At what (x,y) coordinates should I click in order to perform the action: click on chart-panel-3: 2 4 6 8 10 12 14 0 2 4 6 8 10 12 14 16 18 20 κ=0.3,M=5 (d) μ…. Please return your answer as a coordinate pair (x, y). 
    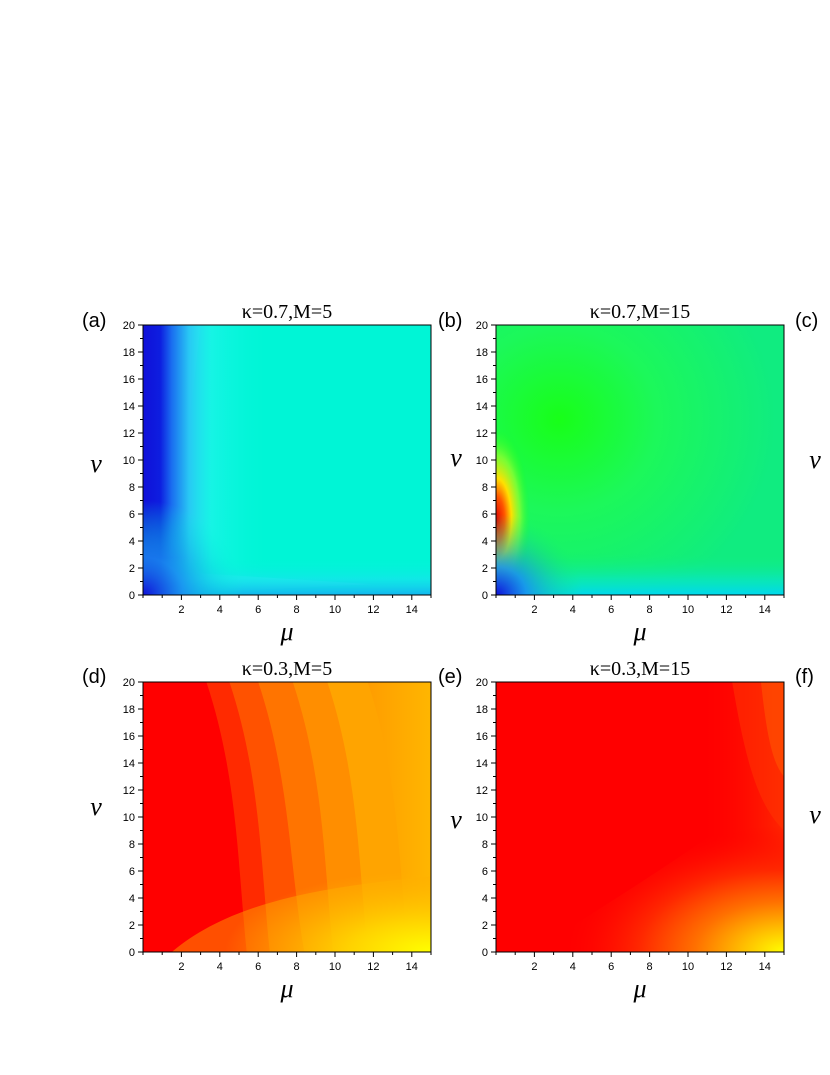
    Looking at the image, I should click on (257, 830).